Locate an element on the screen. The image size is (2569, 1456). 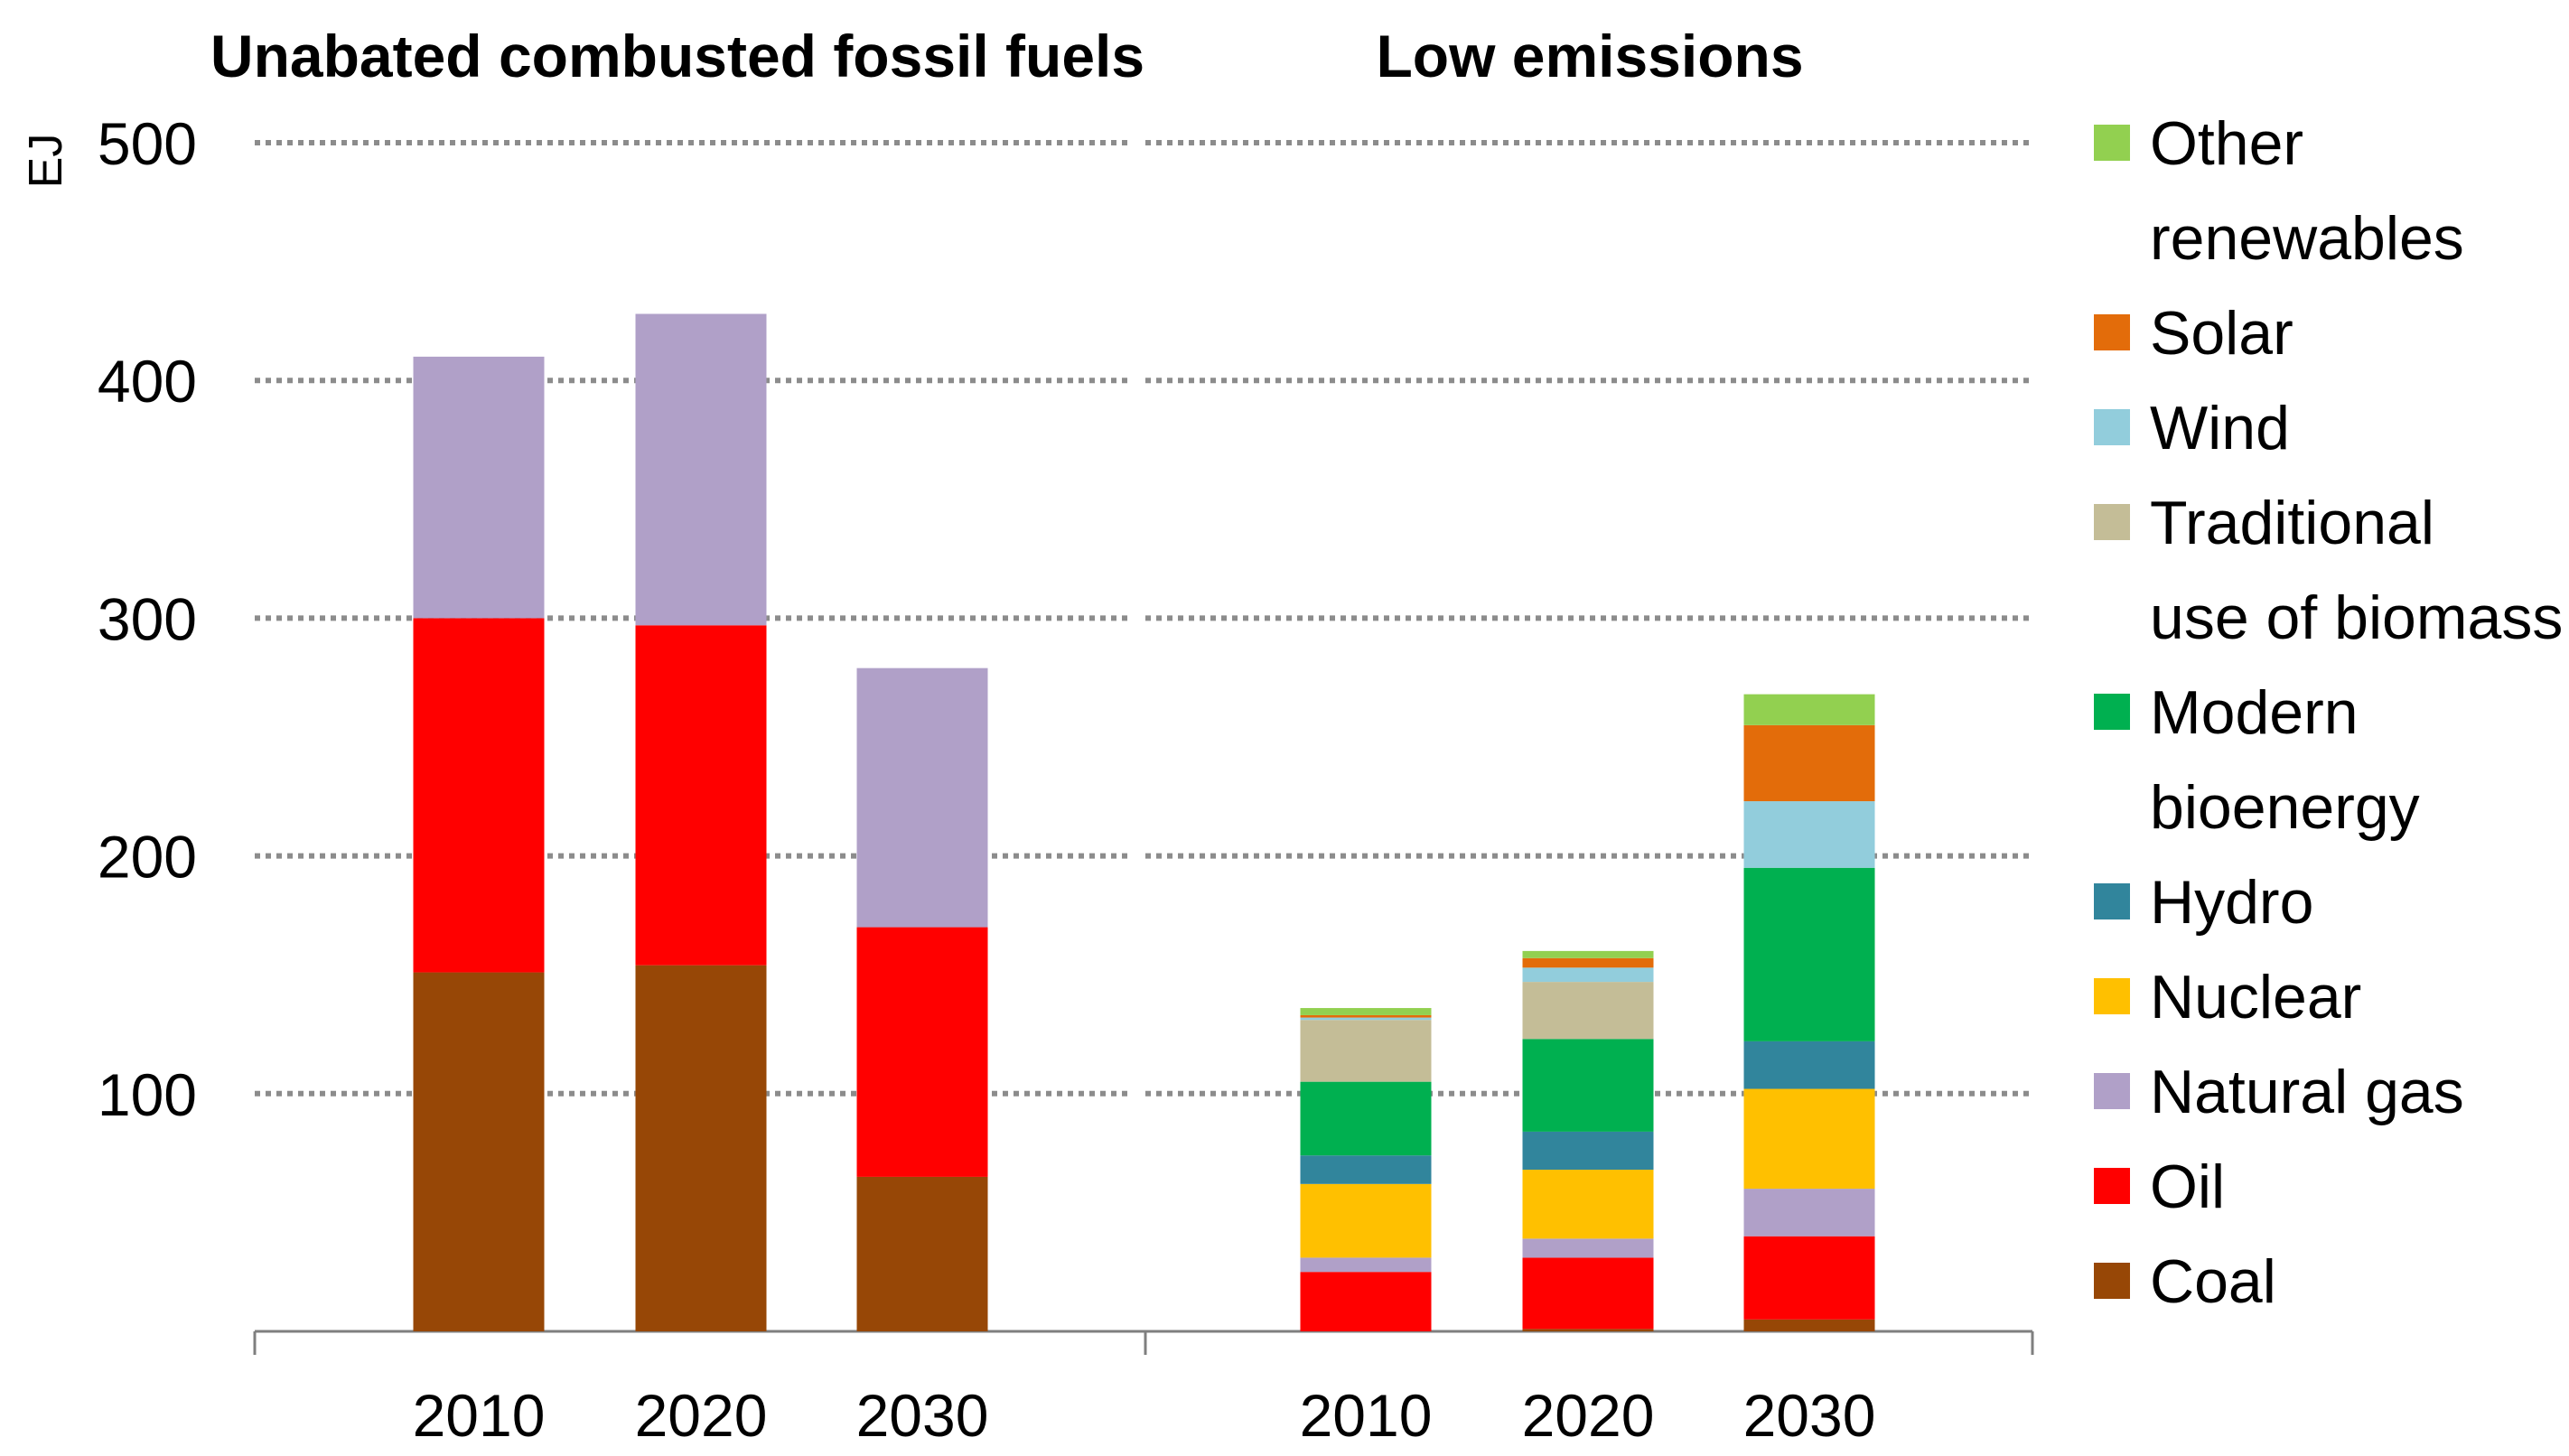
y-tick-label-100: 100 is located at coordinates (147, 1094).